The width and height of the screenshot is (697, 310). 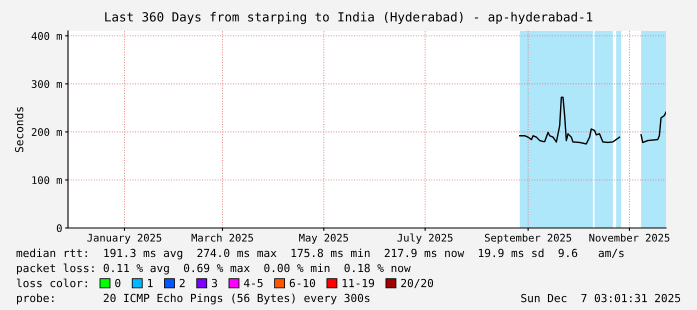 I want to click on y-axis-title: Seconds, so click(x=19, y=129).